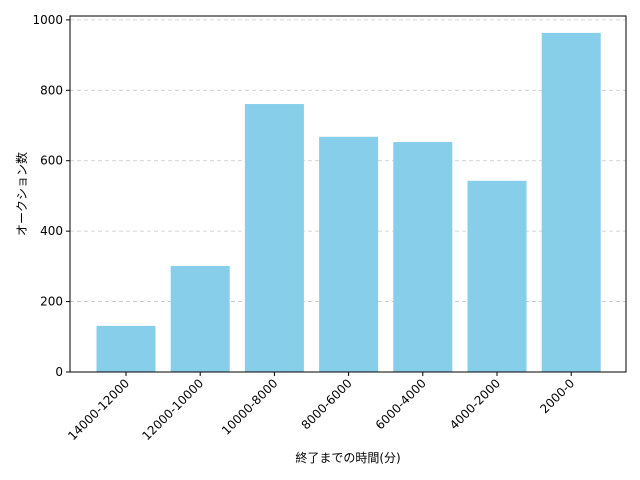  I want to click on x-tick-label: 14000-12000, so click(98, 409).